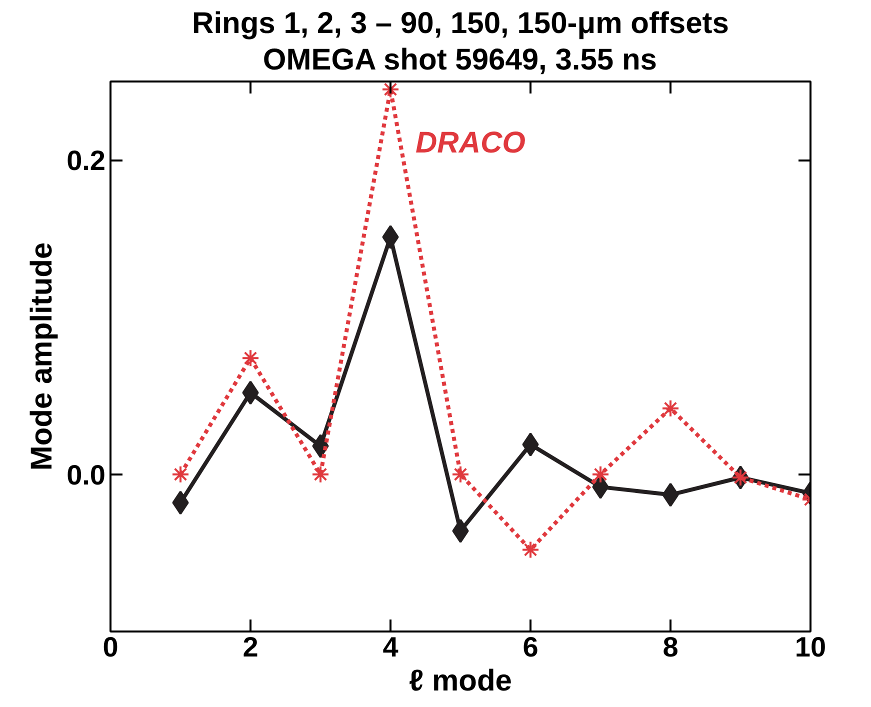 The image size is (871, 707). I want to click on x-tick-label: 2, so click(250, 647).